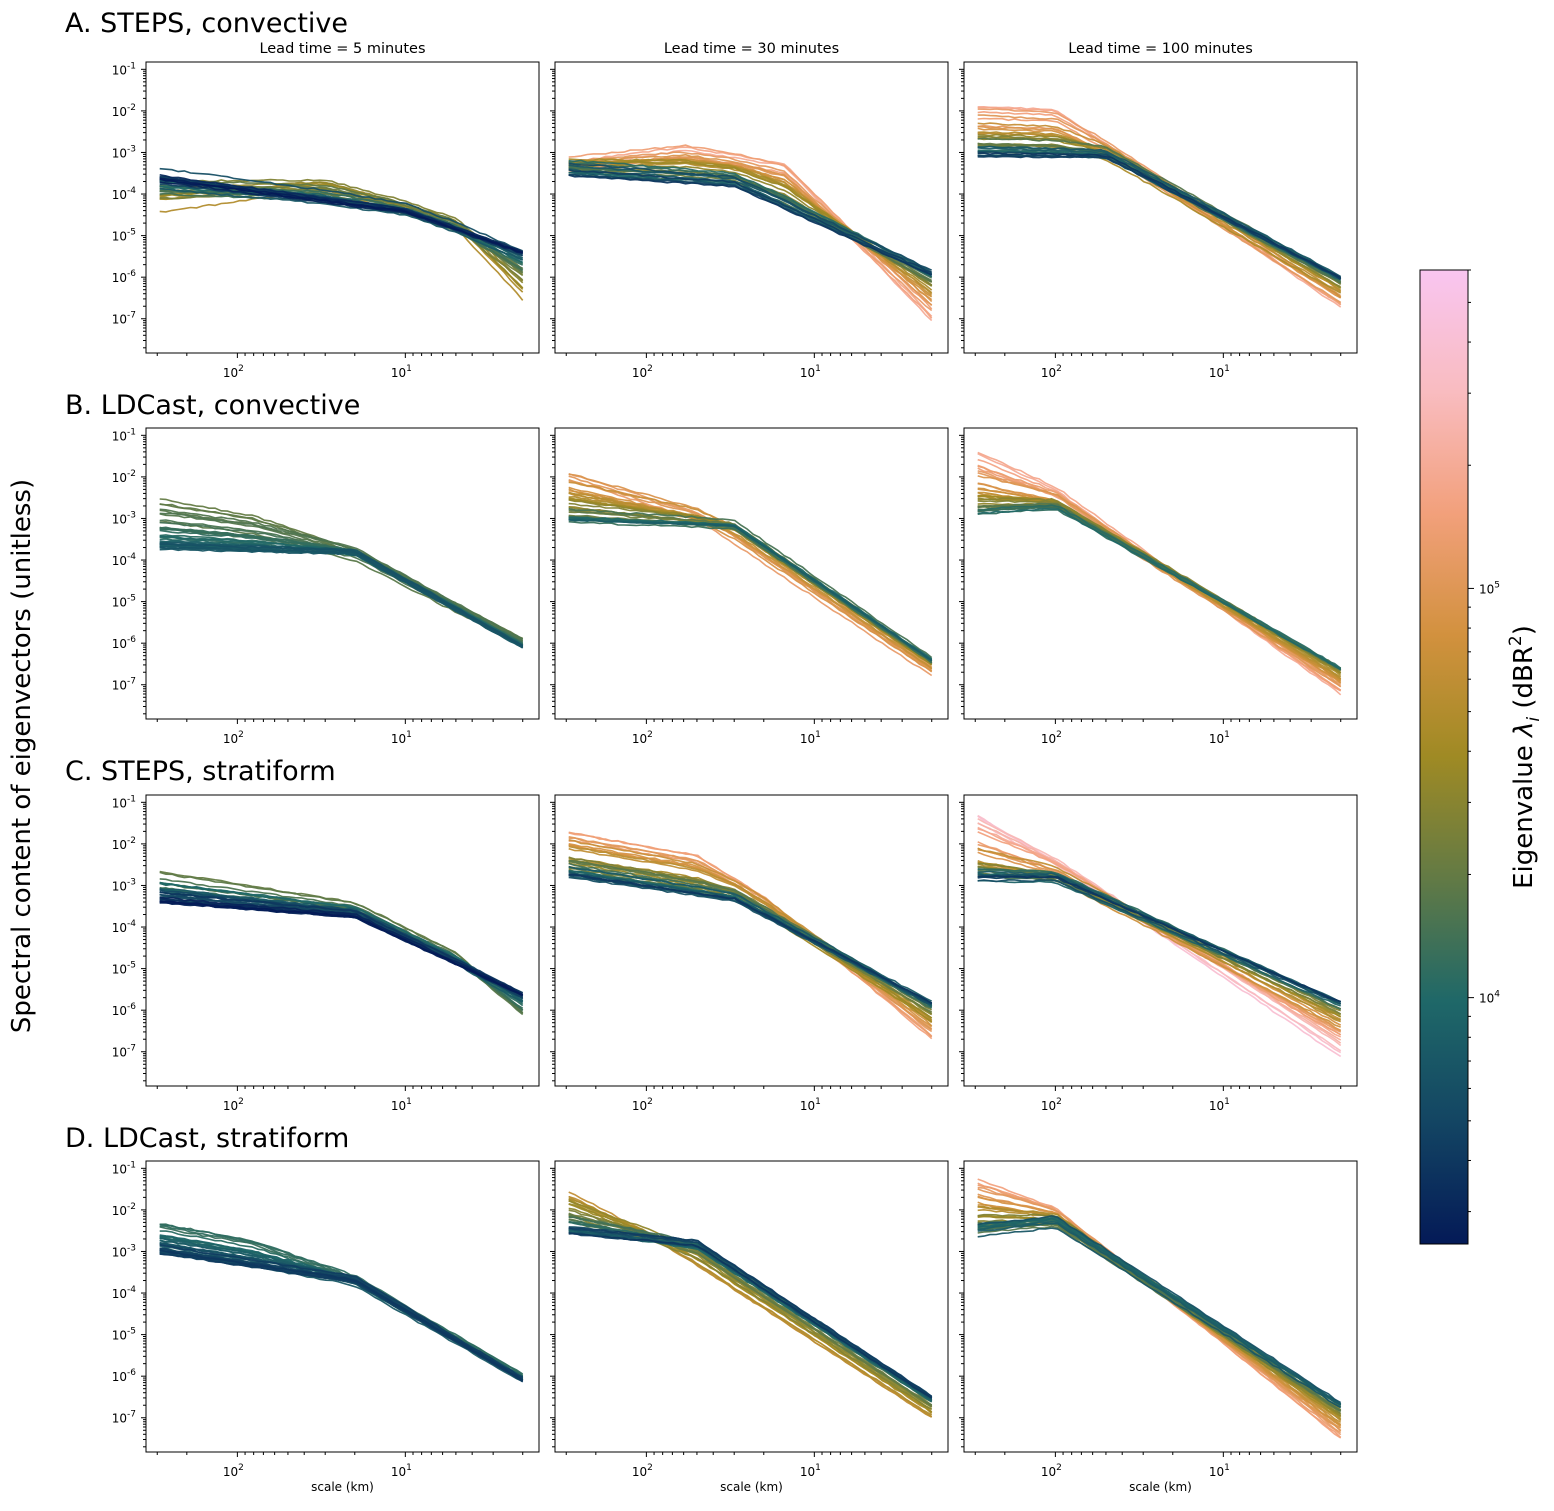  I want to click on colorbar-ticks: 104 105, so click(1484, 741).